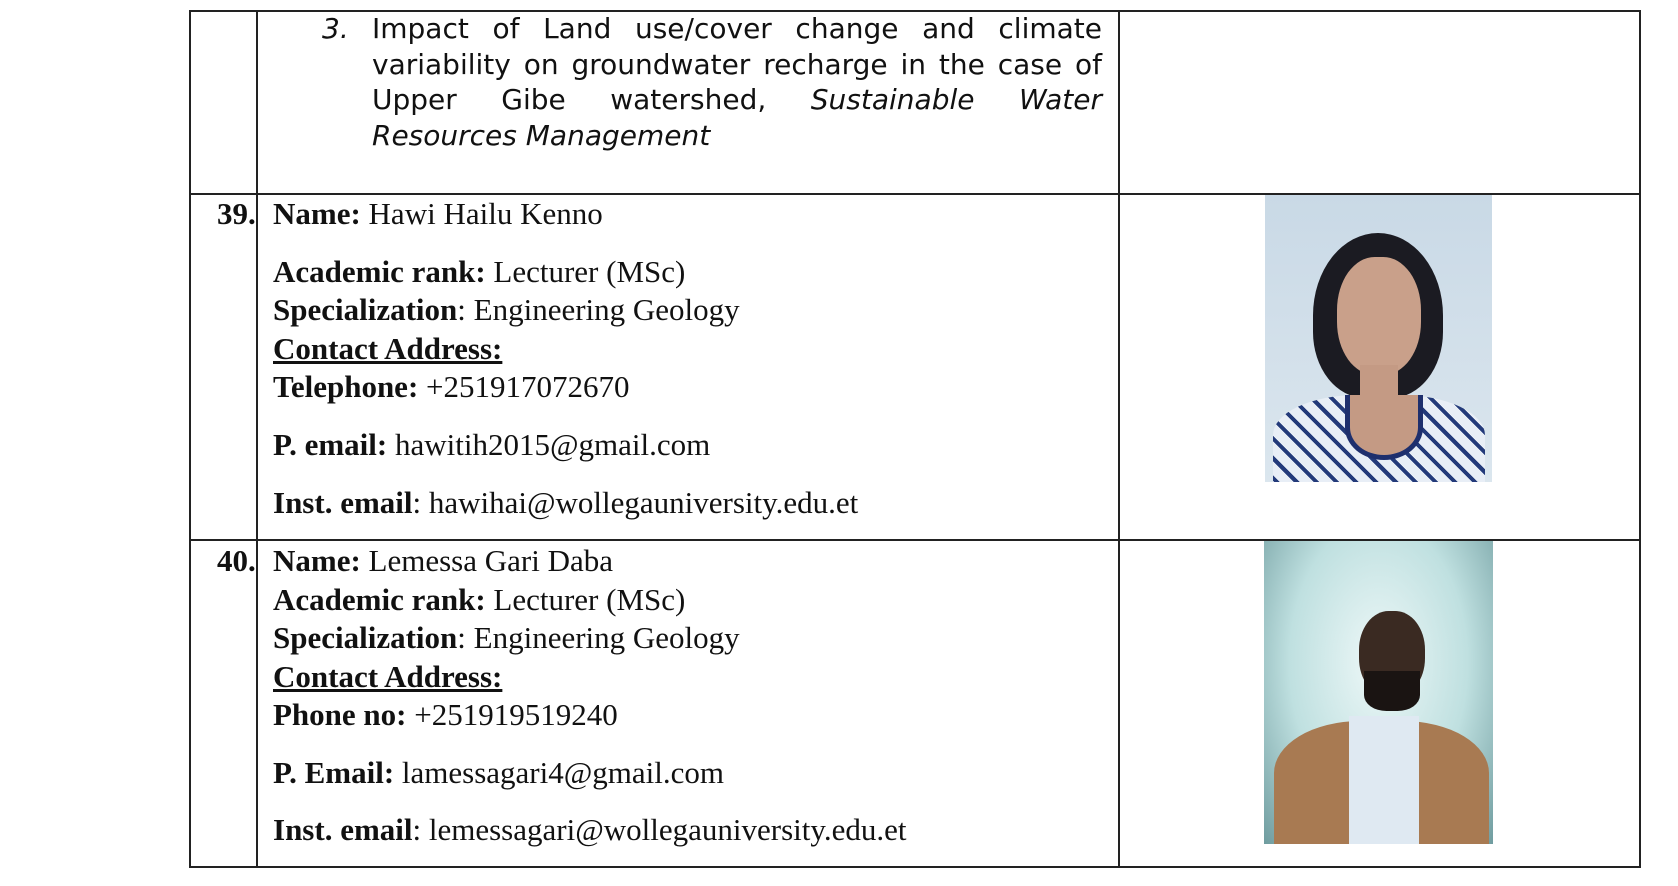 The height and width of the screenshot is (886, 1678). Describe the element at coordinates (737, 117) in the screenshot. I see `publication-journal: Sustainable Water Resources Management` at that location.